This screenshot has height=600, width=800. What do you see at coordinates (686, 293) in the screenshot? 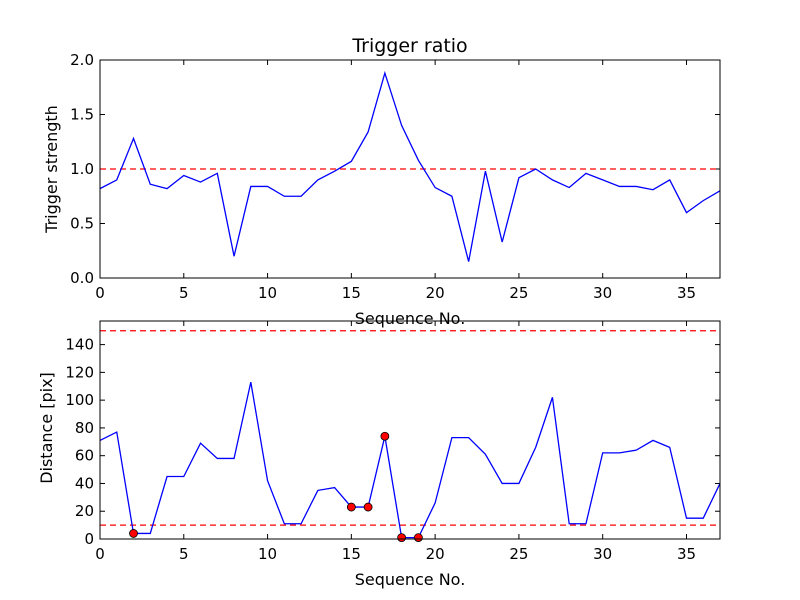
I see `trigger-xtick-label: 35` at bounding box center [686, 293].